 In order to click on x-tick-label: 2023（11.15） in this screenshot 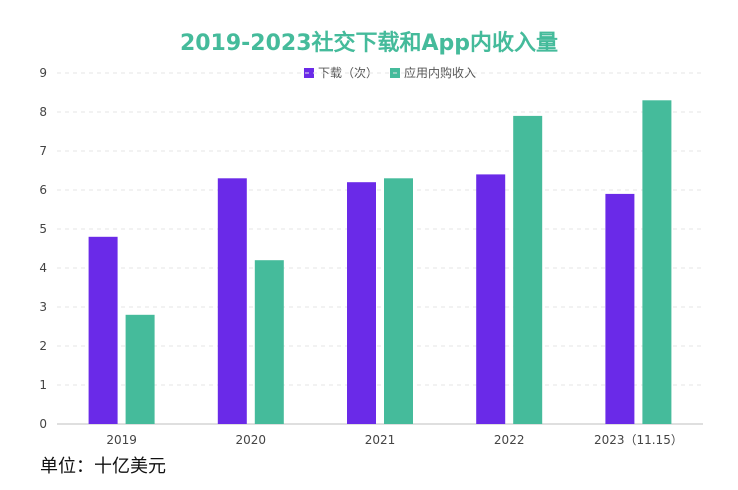, I will do `click(638, 440)`.